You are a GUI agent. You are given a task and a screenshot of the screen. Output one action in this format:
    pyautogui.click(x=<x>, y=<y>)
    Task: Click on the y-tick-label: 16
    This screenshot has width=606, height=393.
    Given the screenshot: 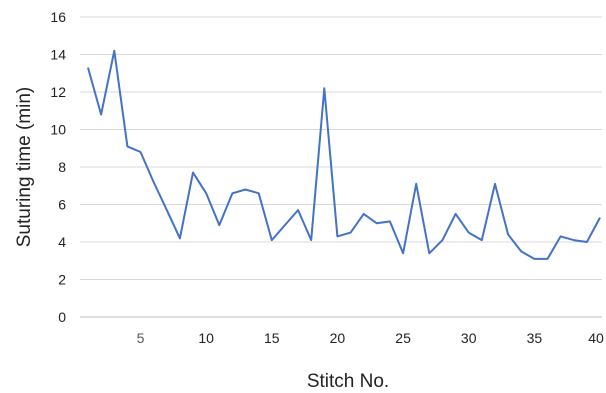 What is the action you would take?
    pyautogui.click(x=58, y=17)
    